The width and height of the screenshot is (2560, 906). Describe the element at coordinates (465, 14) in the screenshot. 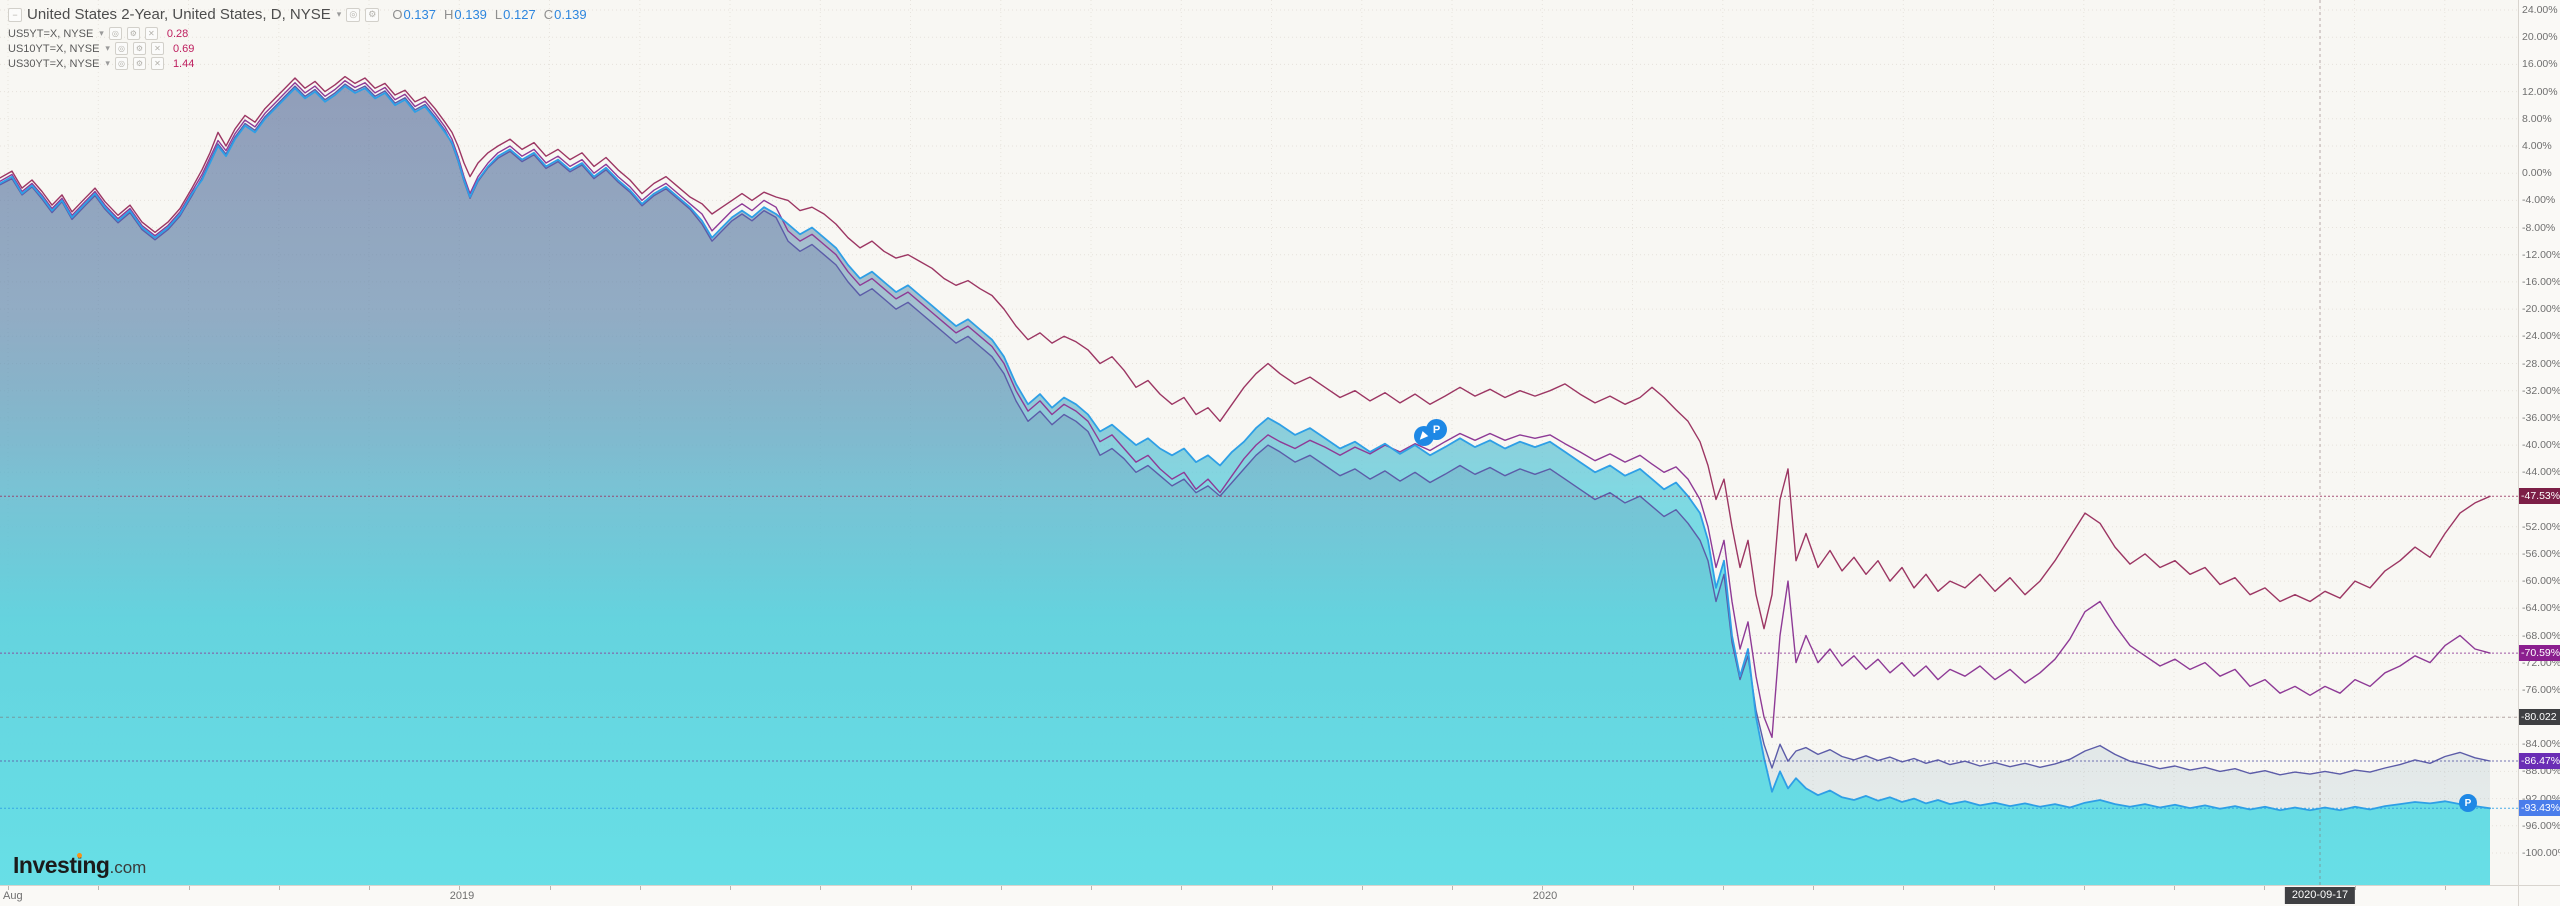

I see `high-value: H0.139` at that location.